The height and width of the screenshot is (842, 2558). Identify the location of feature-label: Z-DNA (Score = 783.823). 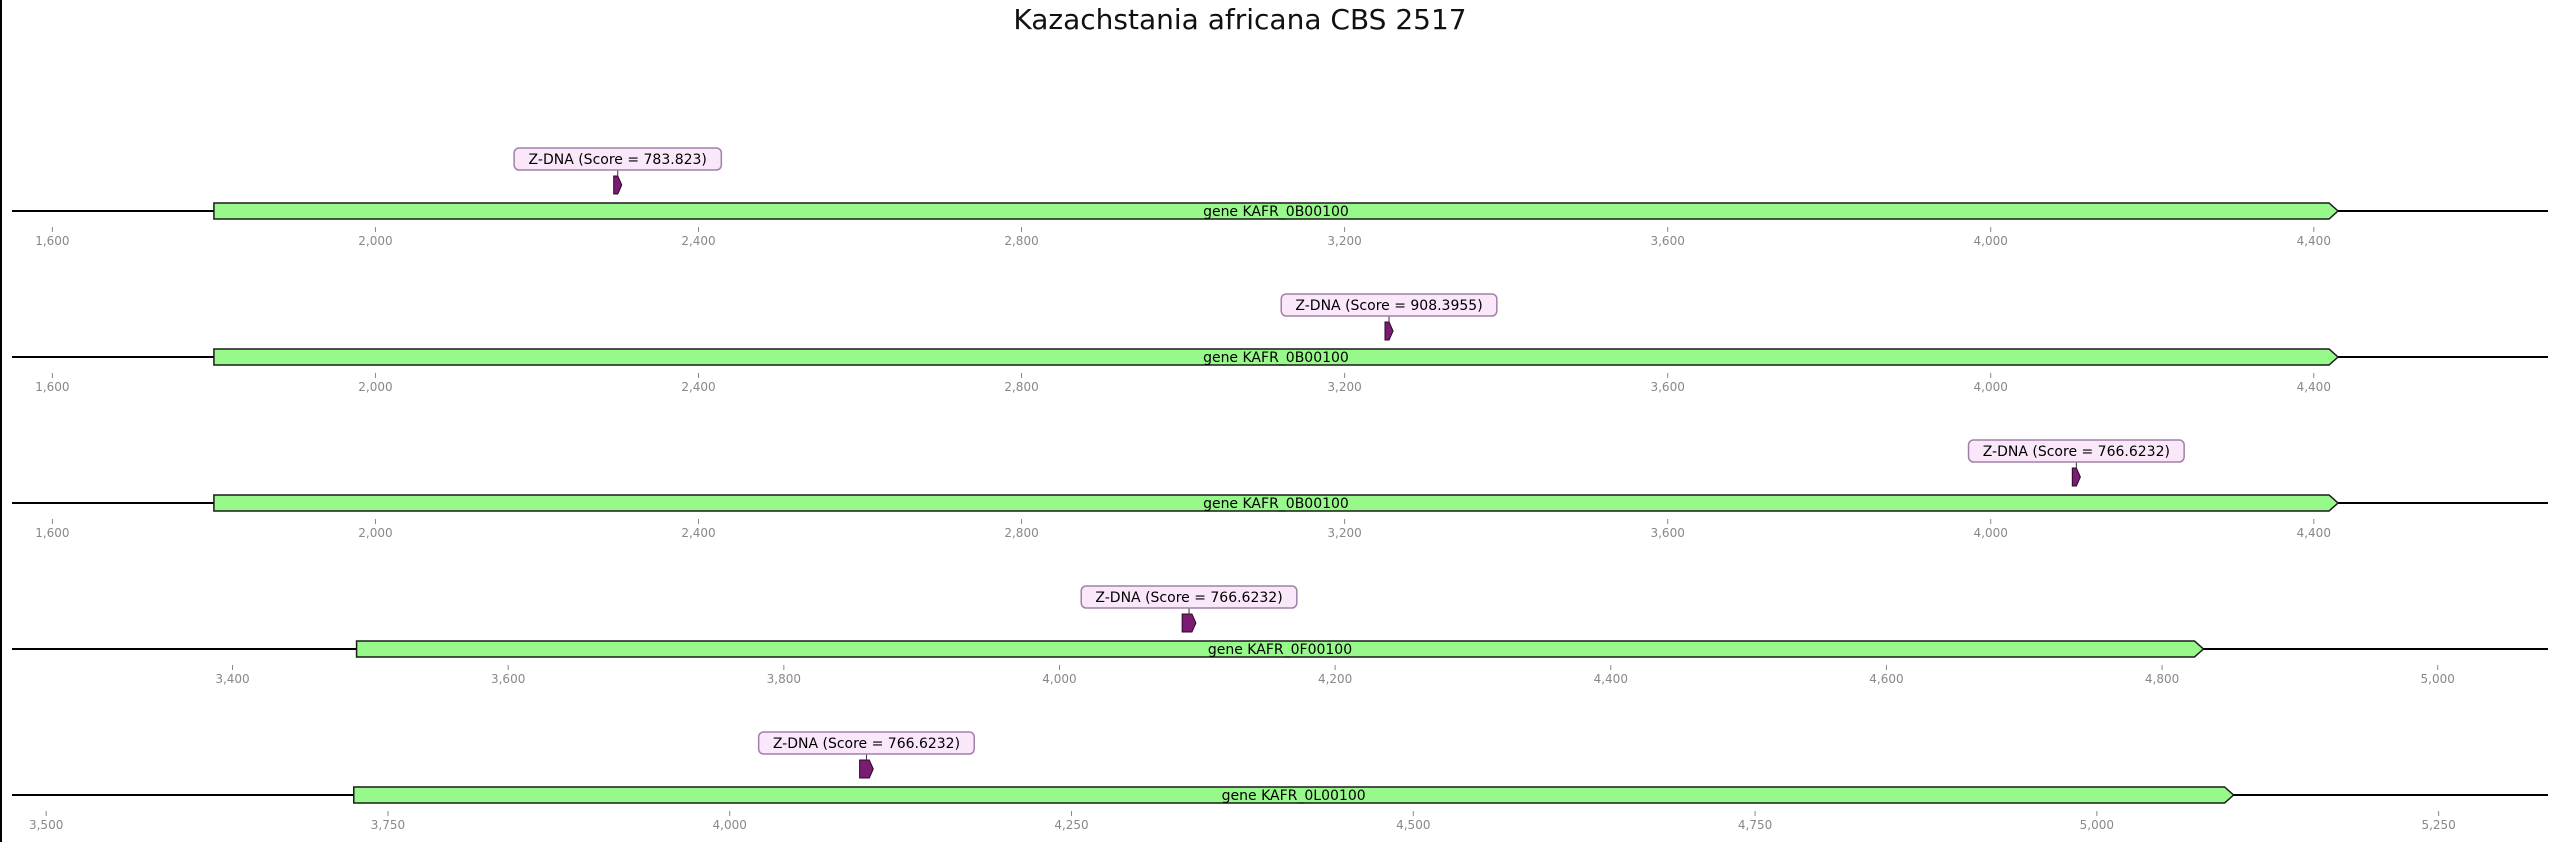
(618, 160).